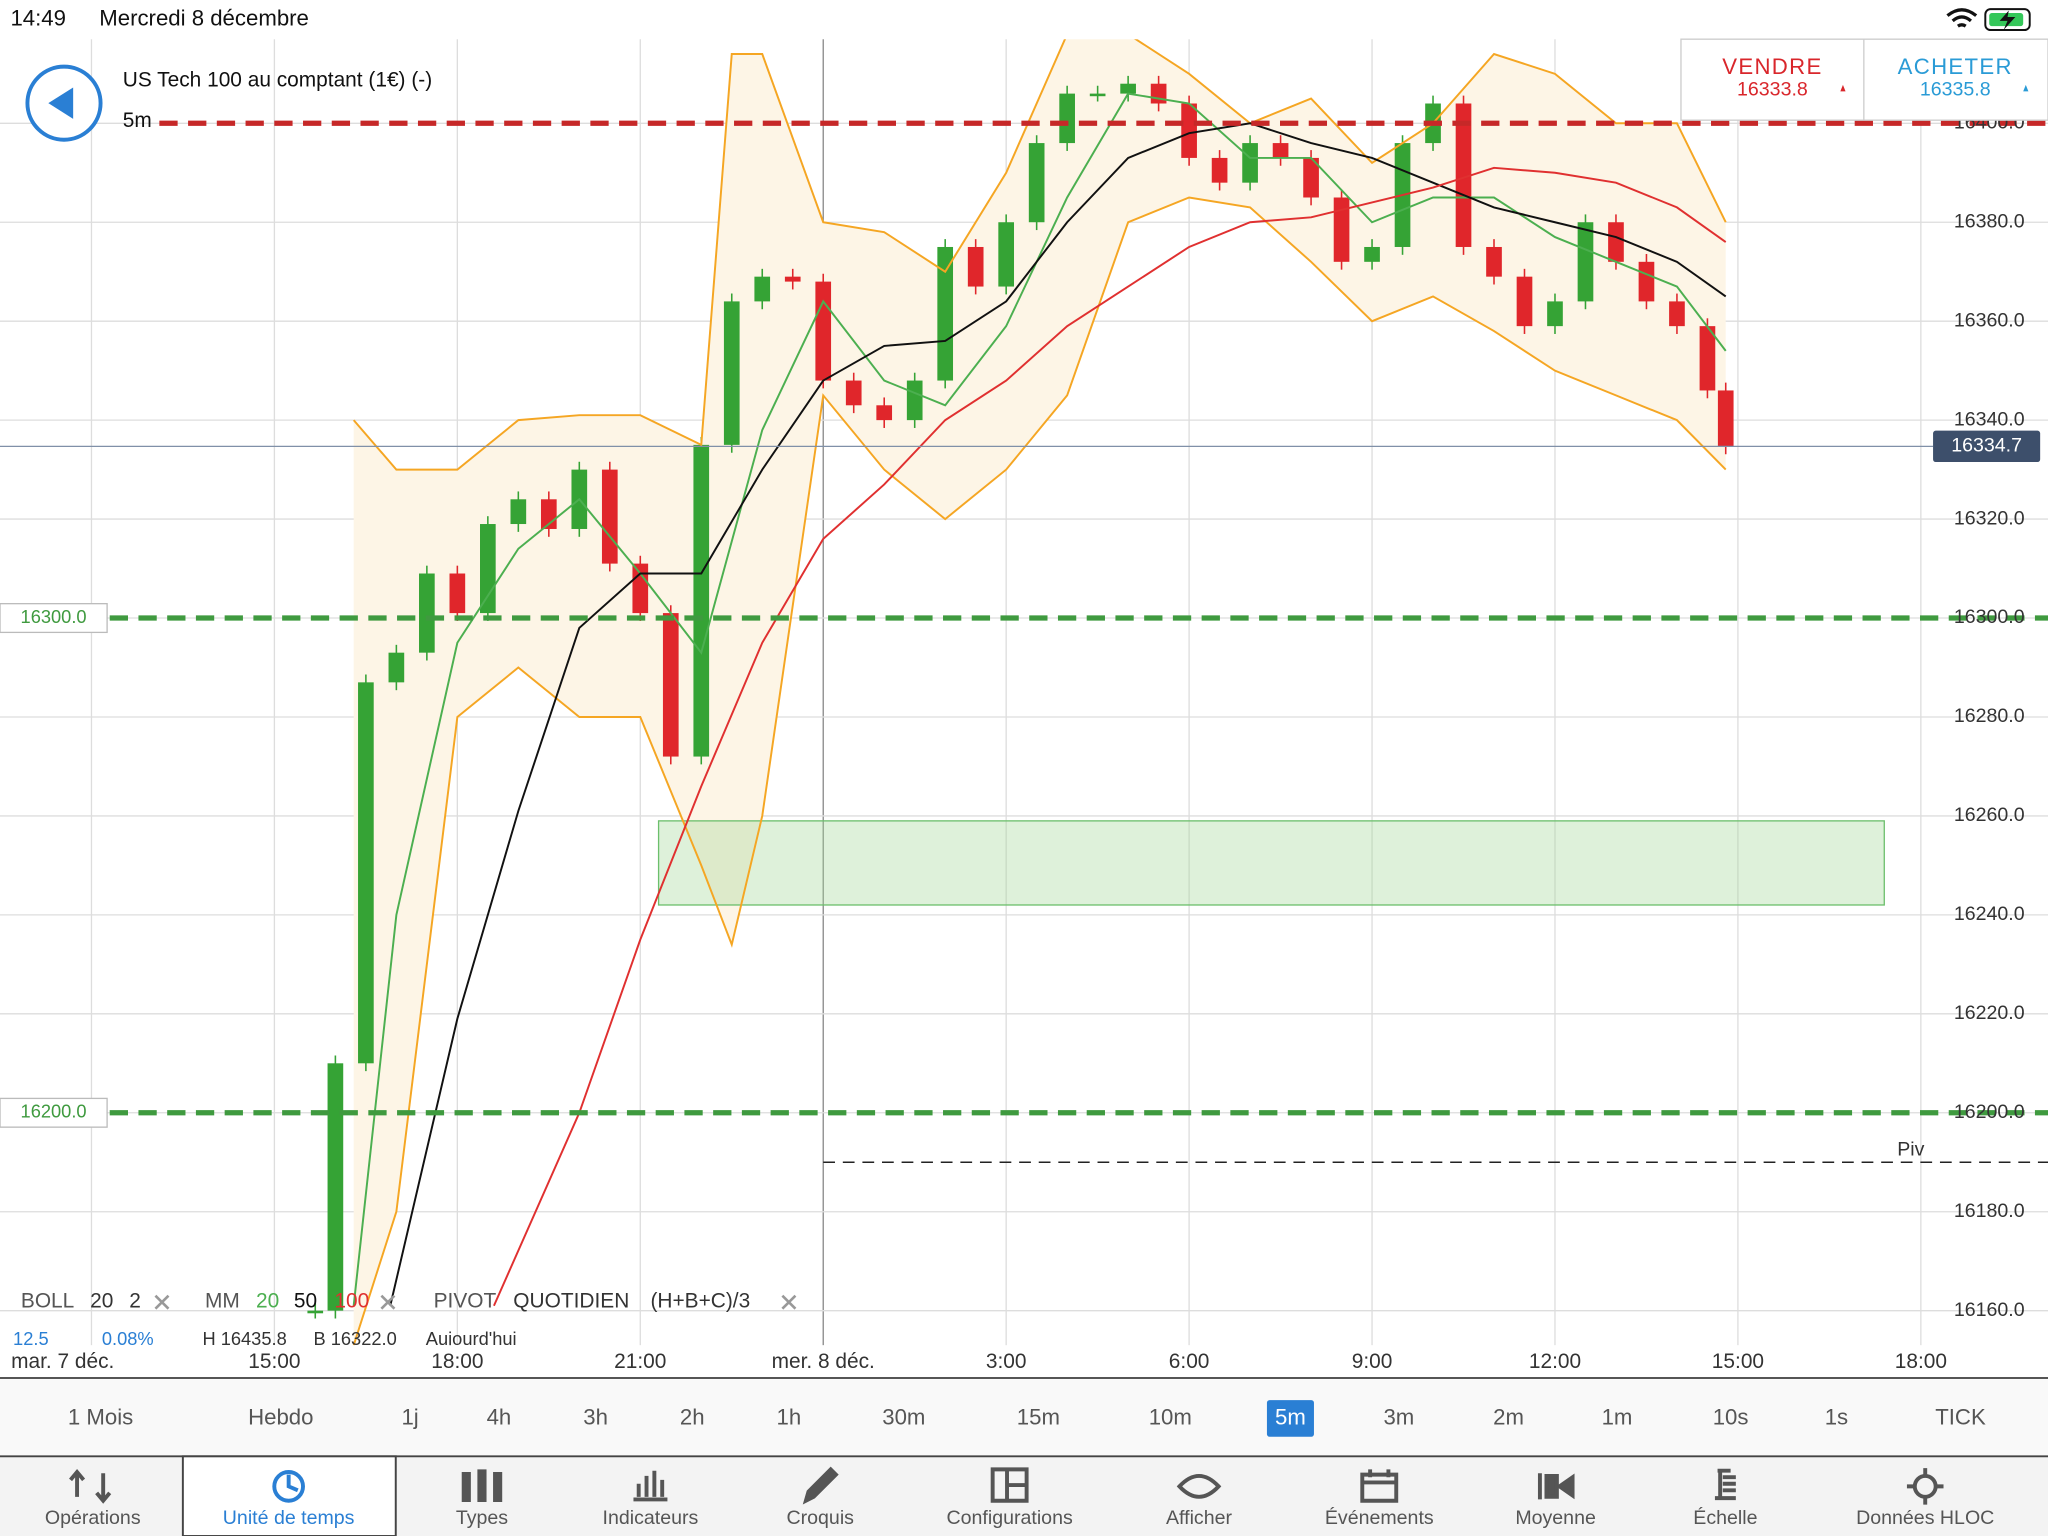  What do you see at coordinates (1960, 1416) in the screenshot?
I see `timeframe-option: TICK` at bounding box center [1960, 1416].